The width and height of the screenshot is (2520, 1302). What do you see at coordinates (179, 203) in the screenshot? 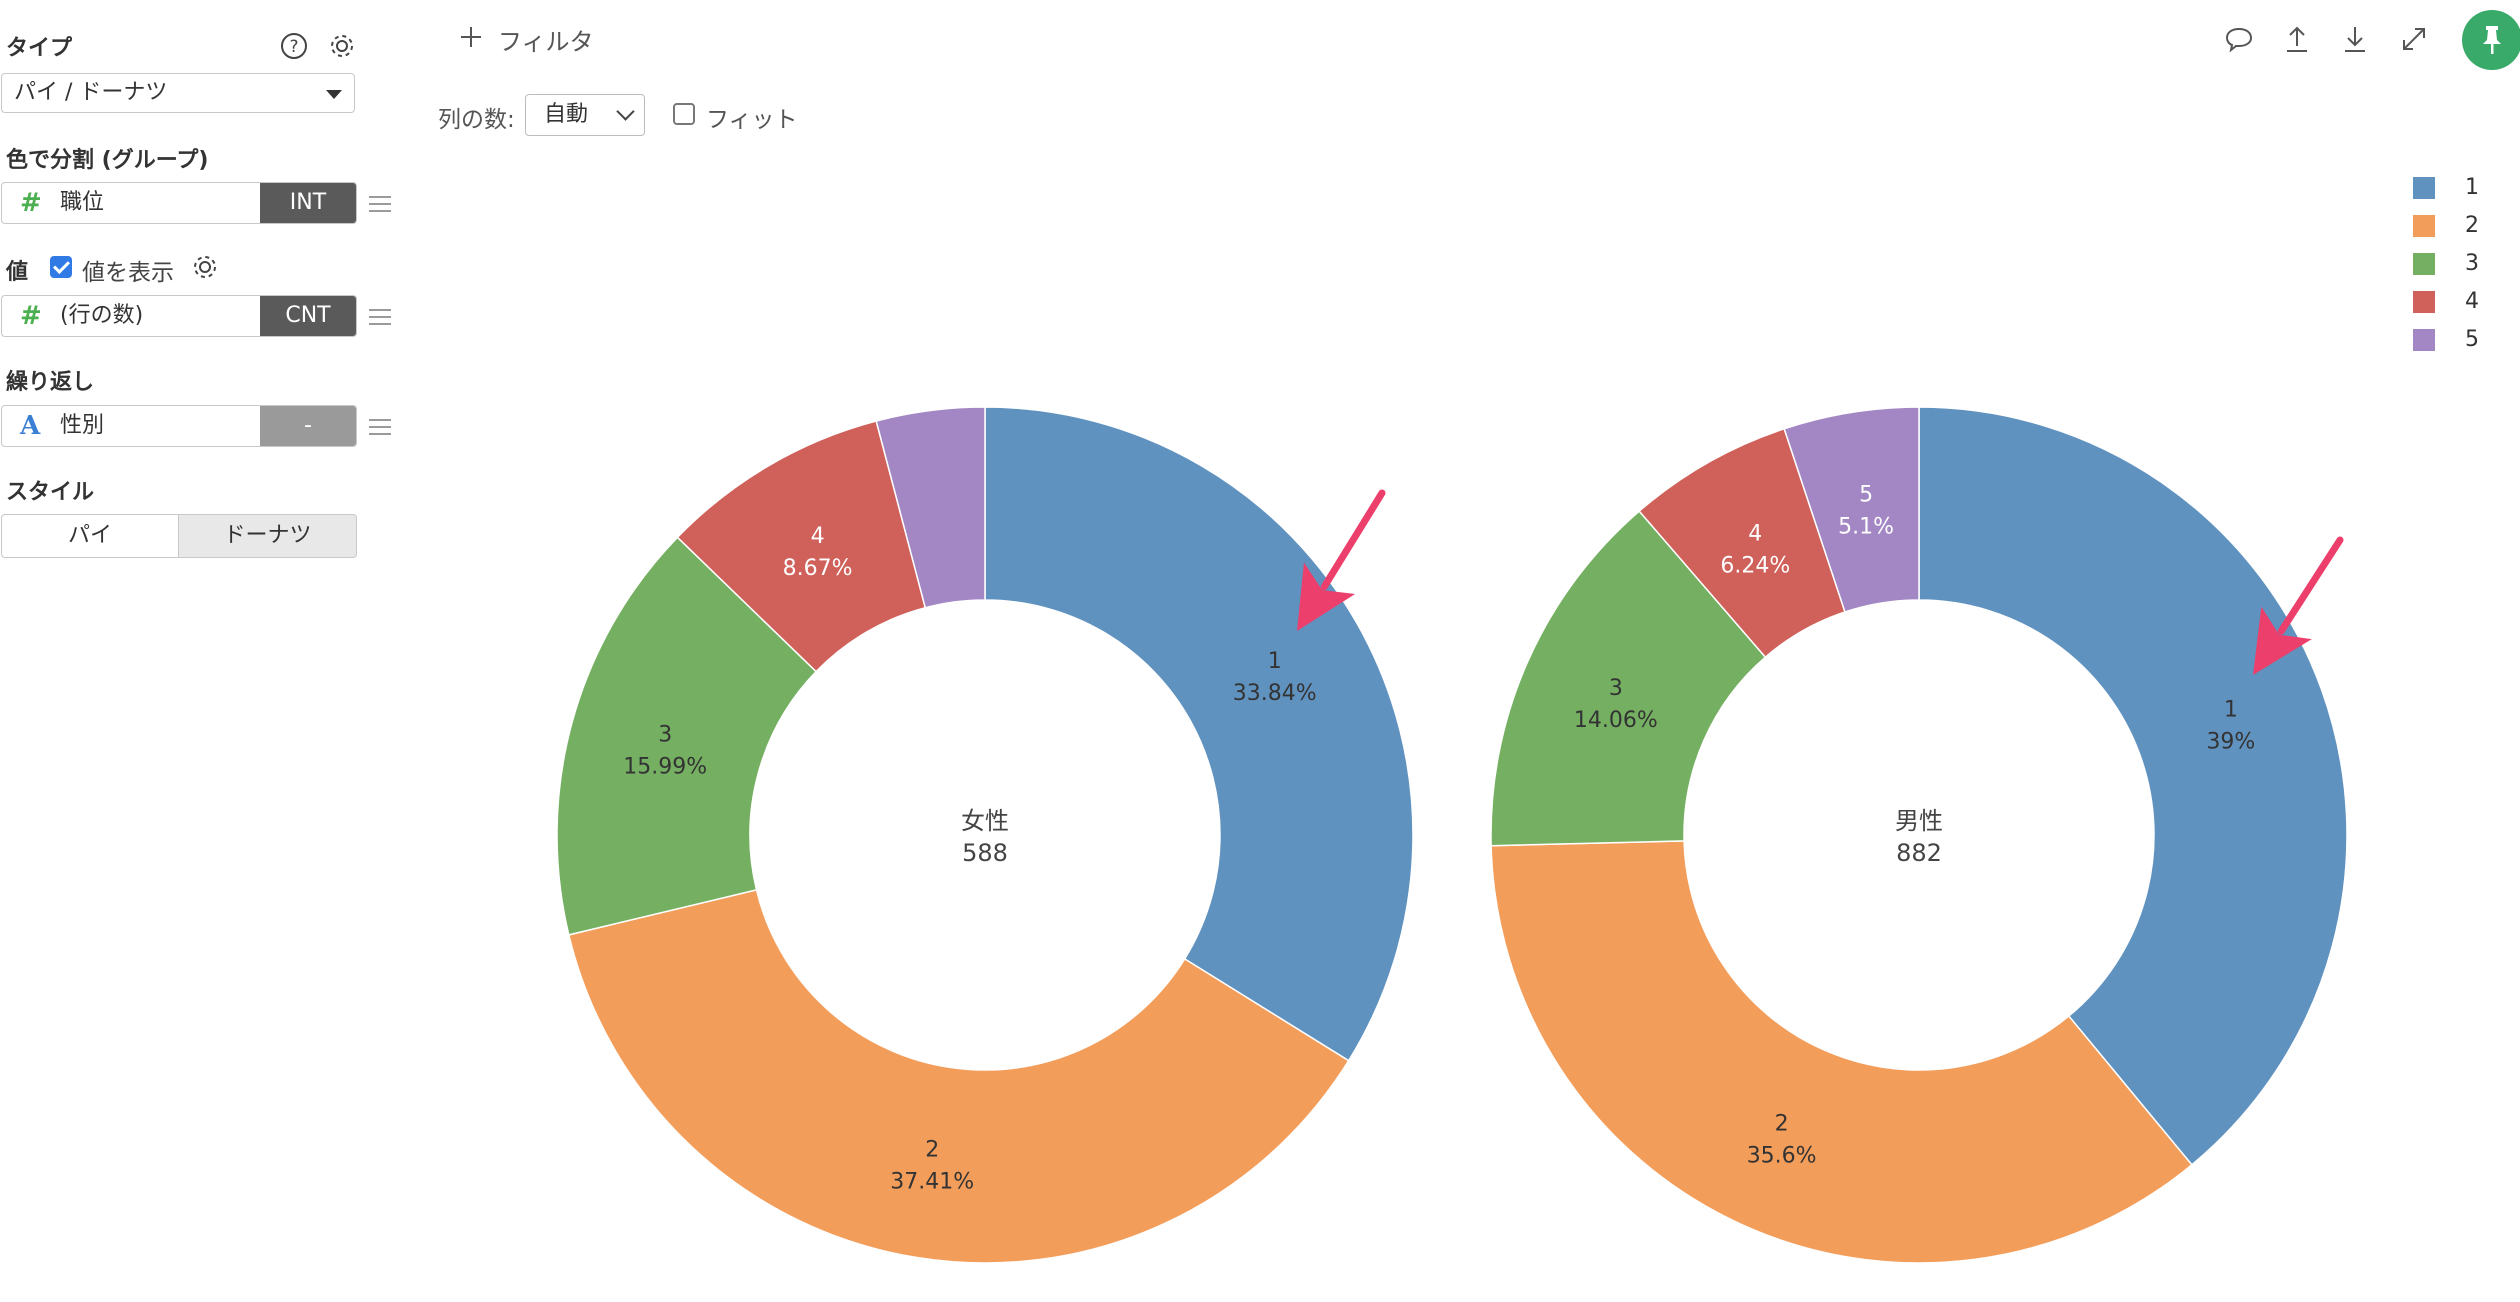
I see `color-field: # 職位 INT` at bounding box center [179, 203].